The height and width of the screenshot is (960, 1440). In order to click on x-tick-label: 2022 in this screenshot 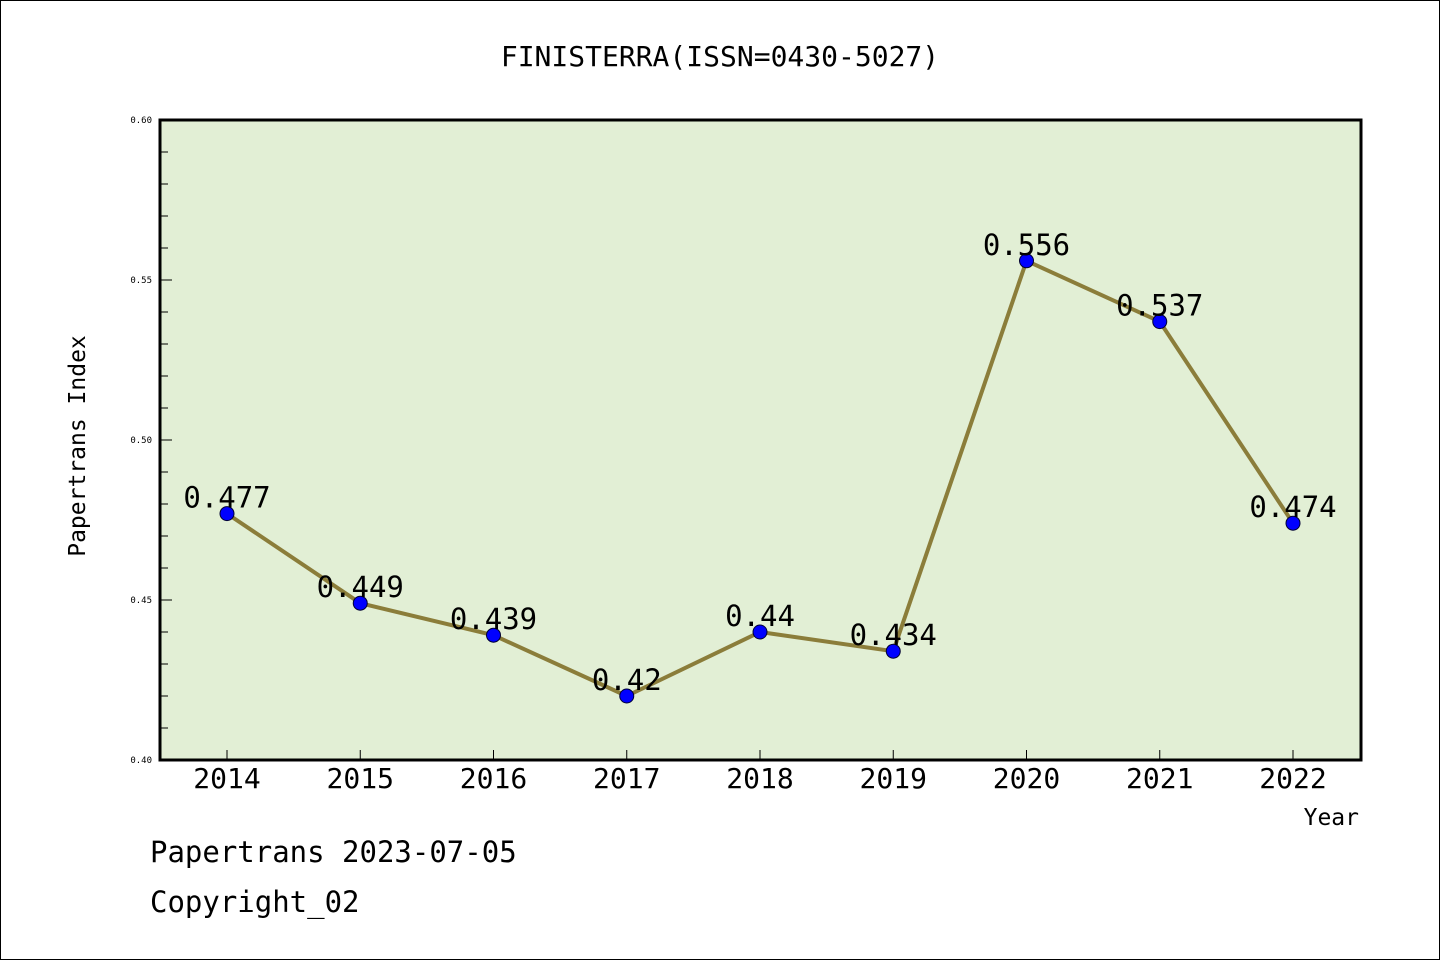, I will do `click(1292, 778)`.